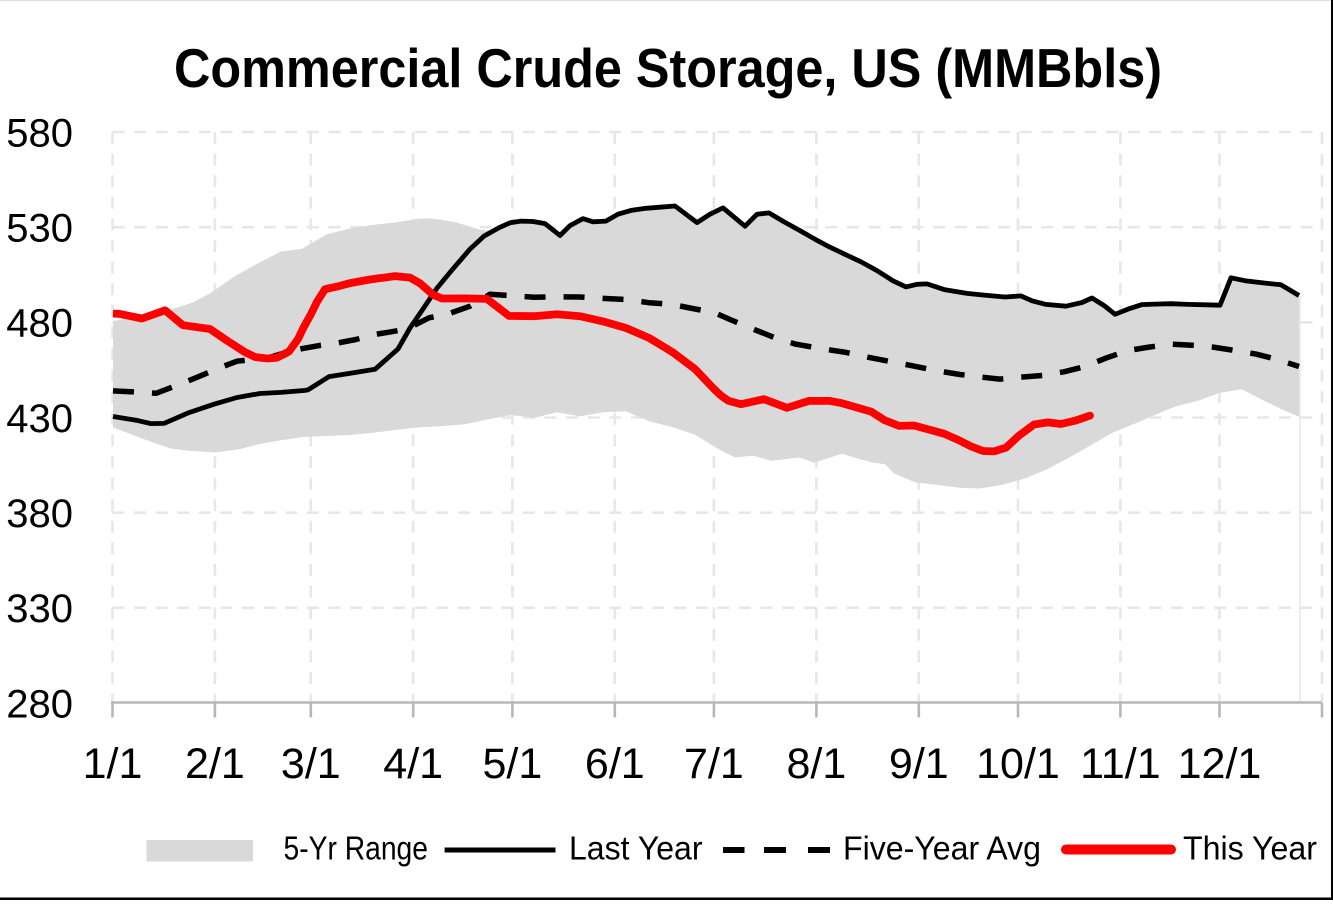  What do you see at coordinates (39, 609) in the screenshot?
I see `svg-text: 330` at bounding box center [39, 609].